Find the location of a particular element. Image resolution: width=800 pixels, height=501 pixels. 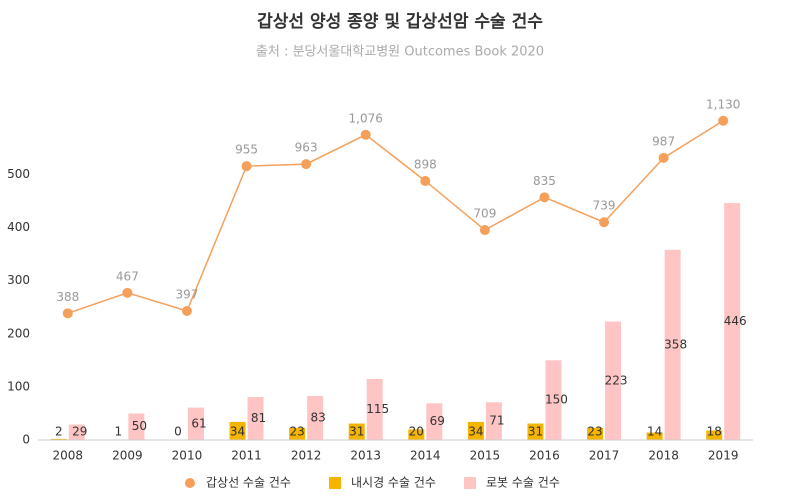

x-tick-label: 2018 is located at coordinates (663, 456).